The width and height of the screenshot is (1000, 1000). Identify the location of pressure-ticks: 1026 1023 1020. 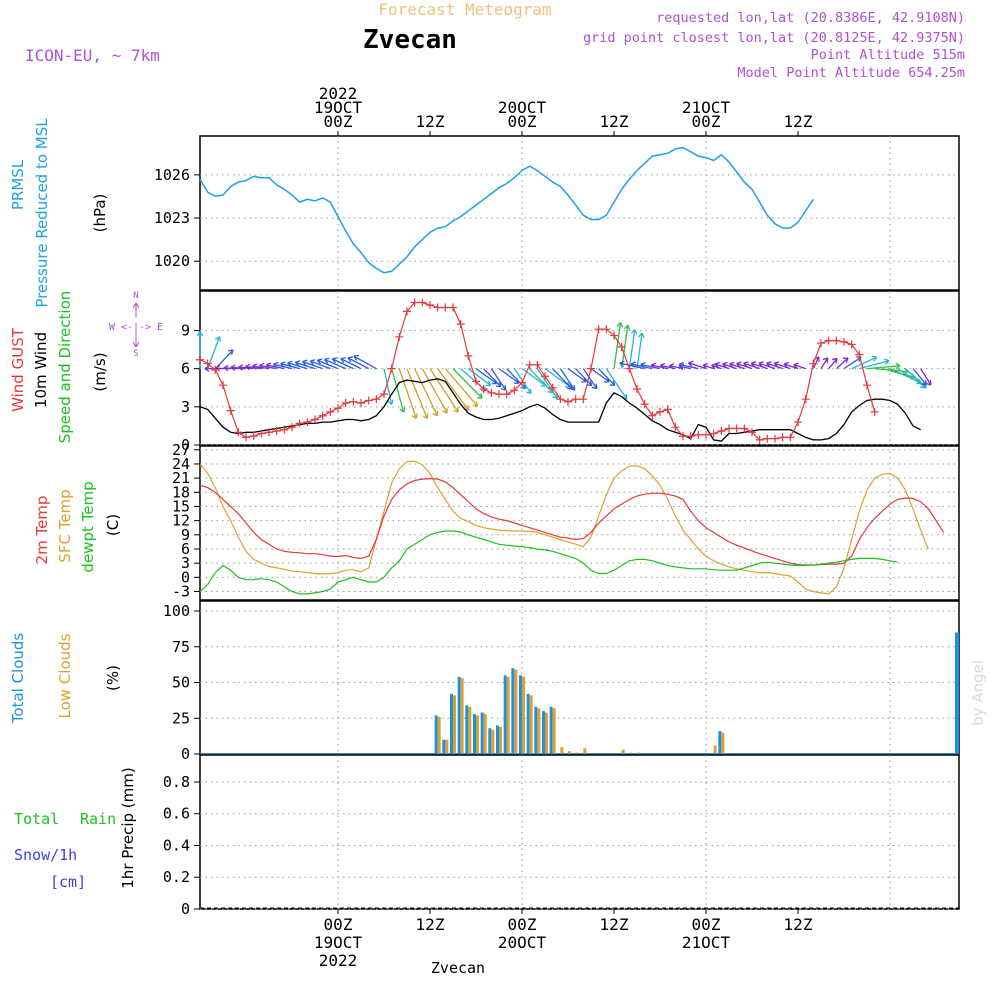
(556, 218).